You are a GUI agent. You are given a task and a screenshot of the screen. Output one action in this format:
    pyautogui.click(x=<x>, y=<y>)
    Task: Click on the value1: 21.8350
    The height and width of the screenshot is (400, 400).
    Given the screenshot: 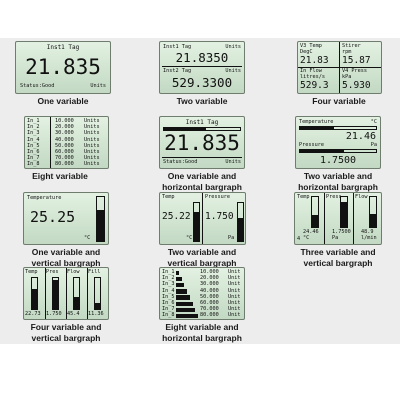 What is the action you would take?
    pyautogui.click(x=202, y=57)
    